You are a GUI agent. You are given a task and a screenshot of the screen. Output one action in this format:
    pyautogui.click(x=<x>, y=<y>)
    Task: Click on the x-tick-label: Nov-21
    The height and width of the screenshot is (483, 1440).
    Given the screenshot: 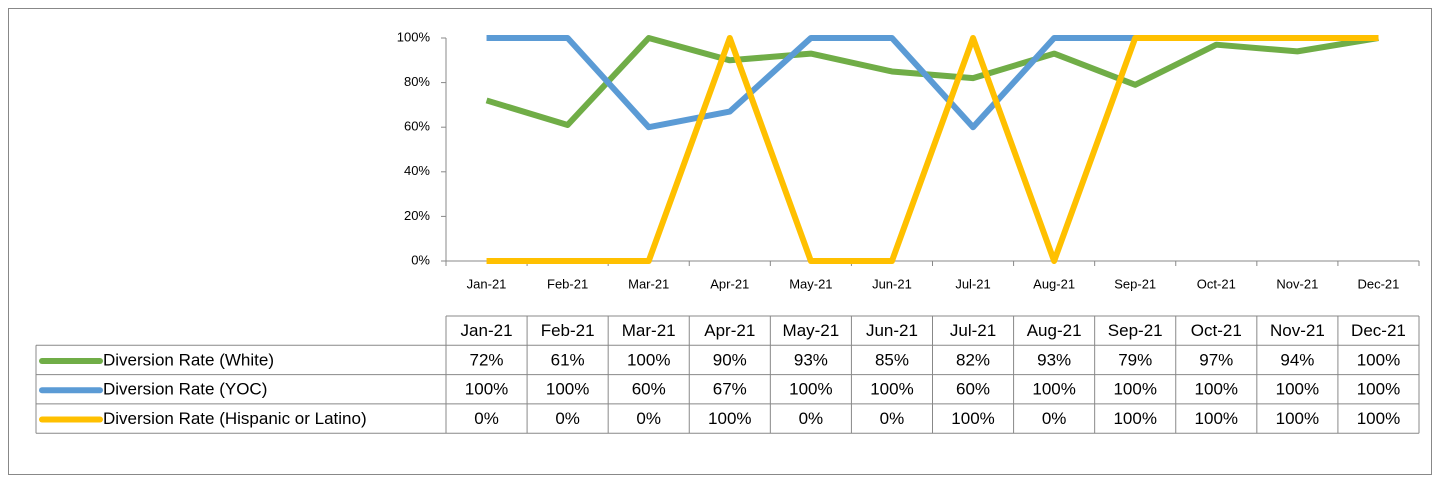 What is the action you would take?
    pyautogui.click(x=1297, y=283)
    